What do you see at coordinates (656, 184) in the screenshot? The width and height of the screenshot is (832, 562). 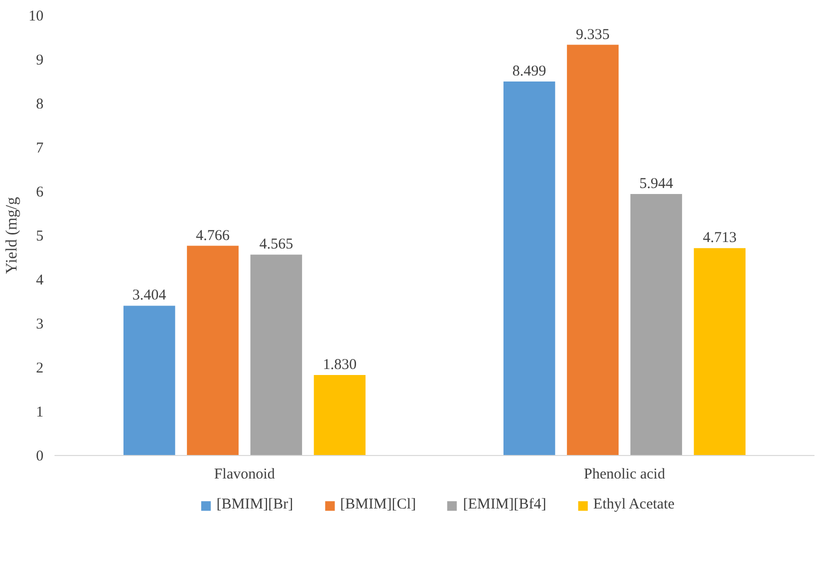 I see `data-label: 5.944` at bounding box center [656, 184].